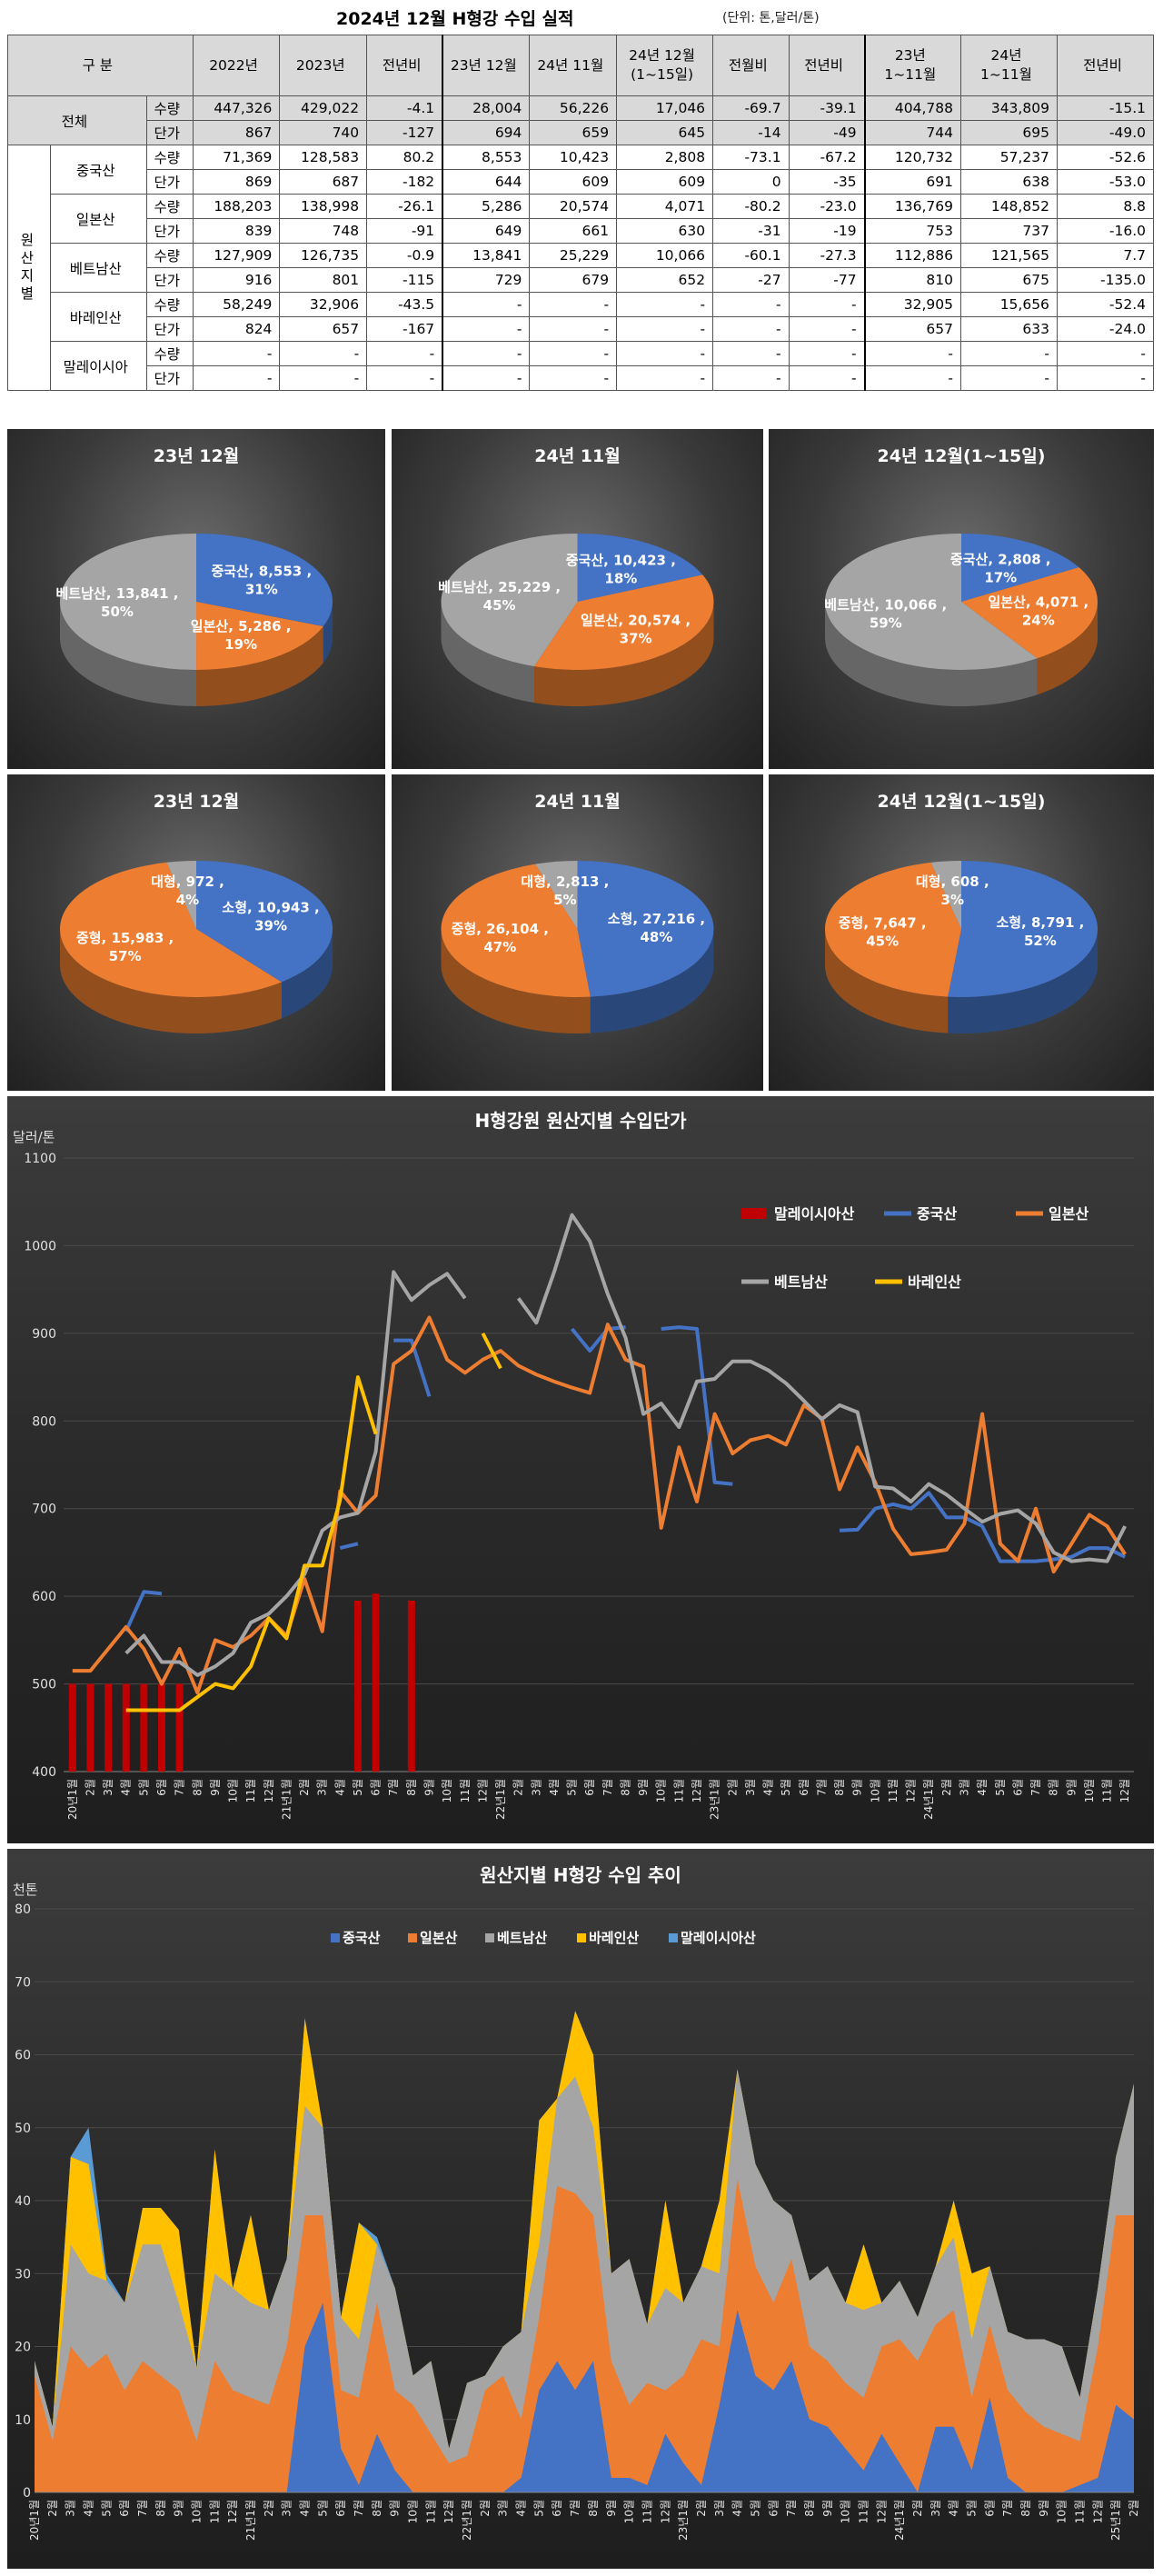 The height and width of the screenshot is (2576, 1163). Describe the element at coordinates (40, 1159) in the screenshot. I see `y-tick-label: 1100` at that location.